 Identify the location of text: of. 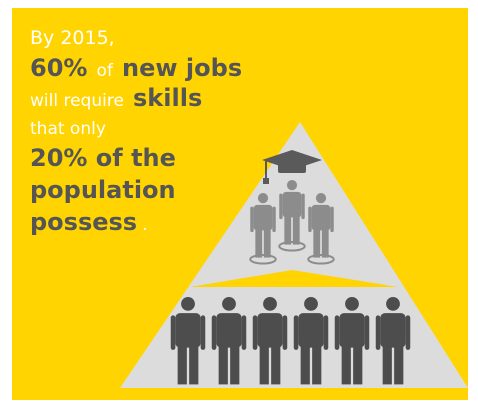
(105, 71).